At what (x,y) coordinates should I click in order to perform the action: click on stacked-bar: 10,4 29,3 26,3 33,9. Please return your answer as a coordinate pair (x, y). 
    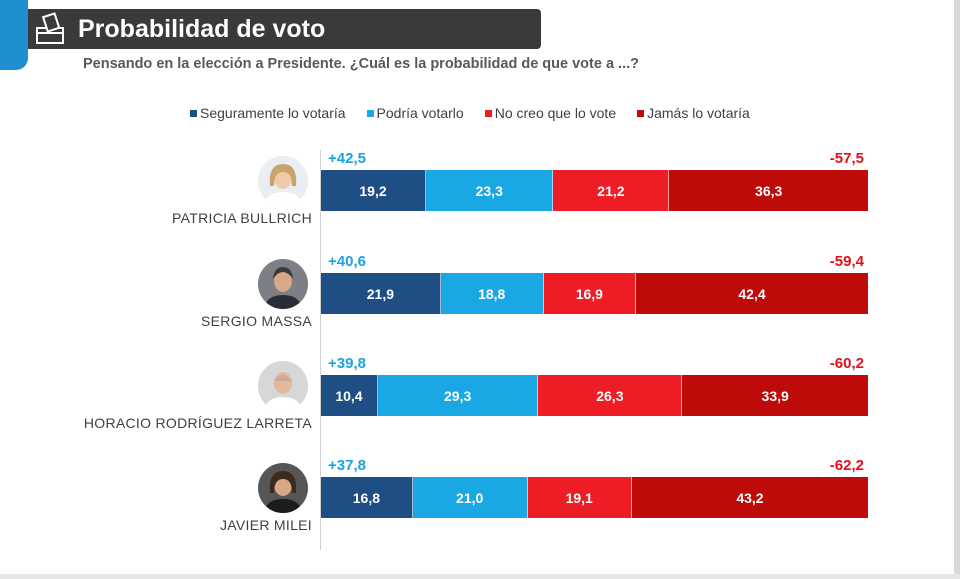
    Looking at the image, I should click on (594, 395).